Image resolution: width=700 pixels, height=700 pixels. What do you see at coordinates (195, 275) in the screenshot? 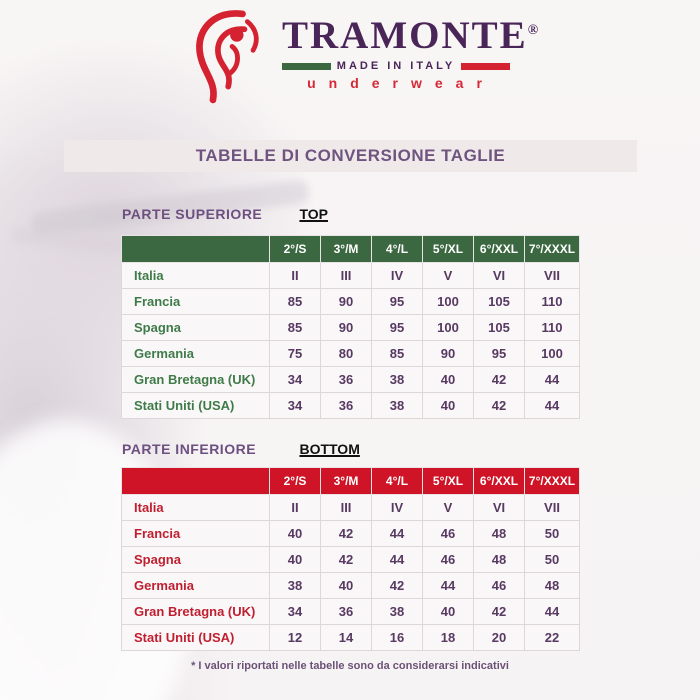
I see `country-label: Italia` at bounding box center [195, 275].